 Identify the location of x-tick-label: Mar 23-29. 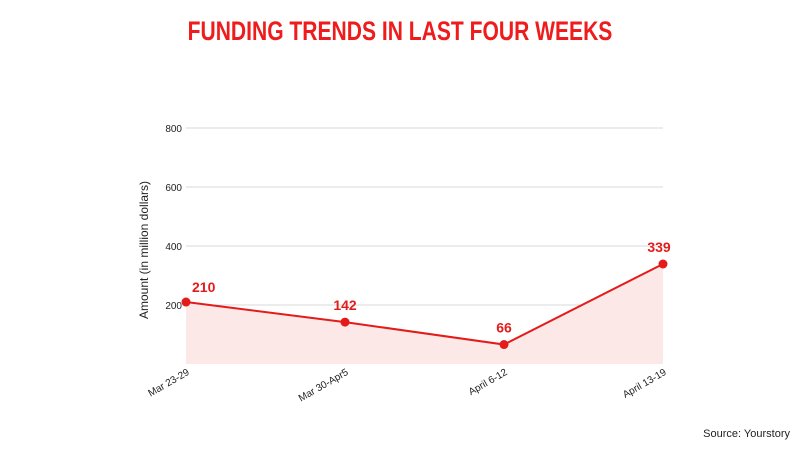
(169, 383).